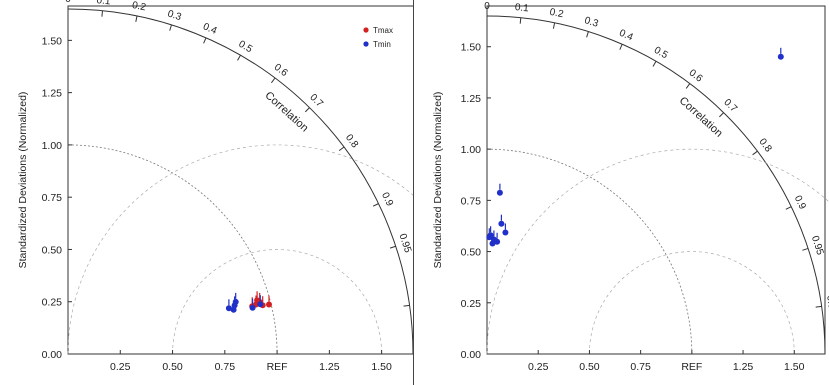 Image resolution: width=829 pixels, height=385 pixels. What do you see at coordinates (471, 253) in the screenshot?
I see `chart-1-ytick-label-2: 0.50` at bounding box center [471, 253].